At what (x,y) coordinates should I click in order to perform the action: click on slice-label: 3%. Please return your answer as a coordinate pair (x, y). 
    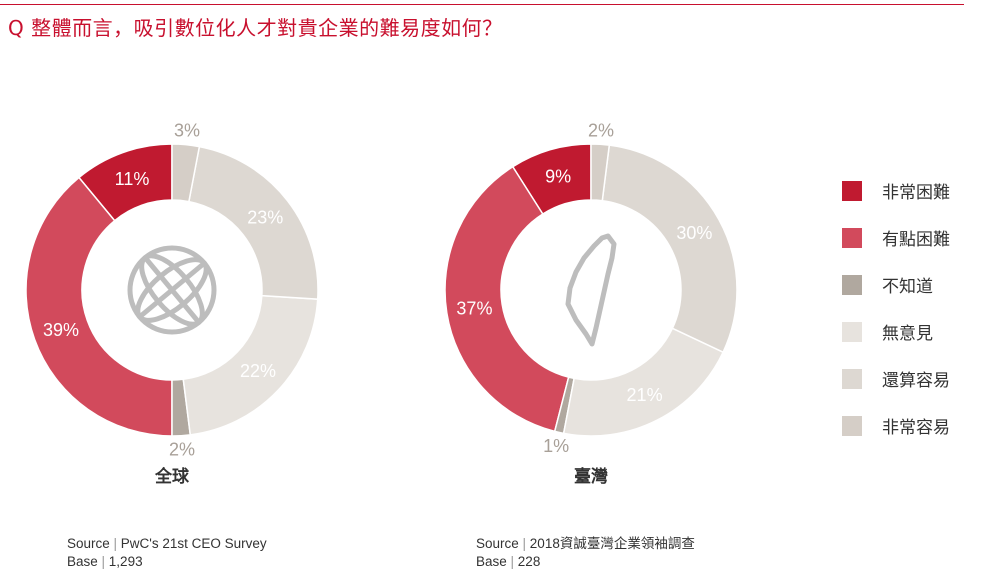
    Looking at the image, I should click on (187, 131).